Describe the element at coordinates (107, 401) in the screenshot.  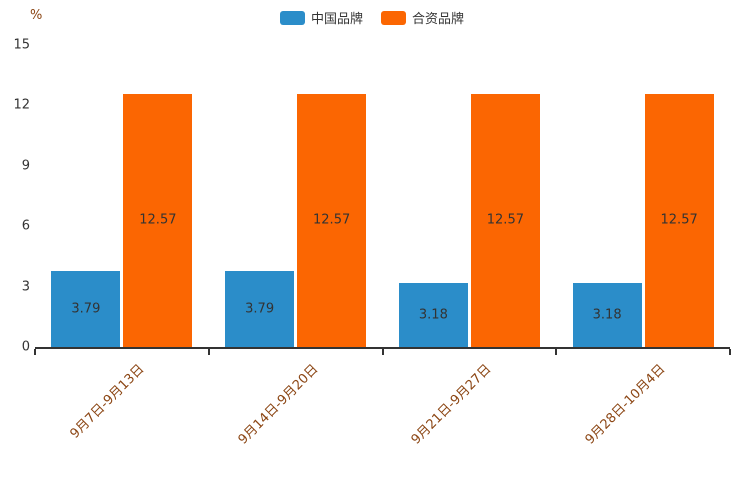
I see `x-axis-category-label: 9月7日-9月13日` at that location.